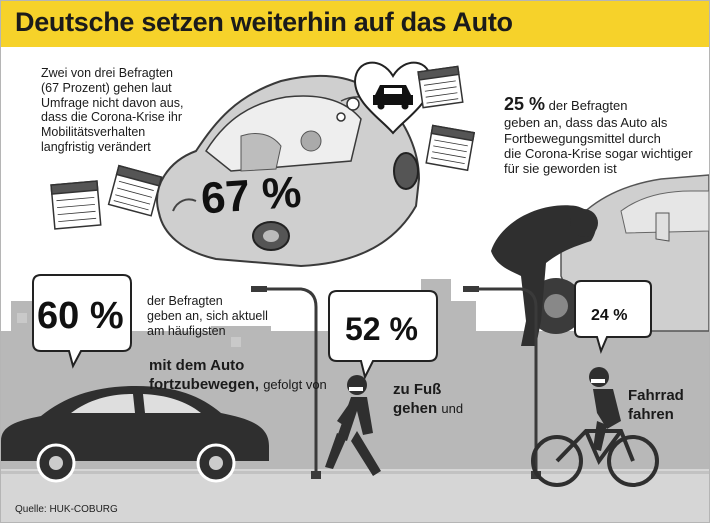  I want to click on car-icon-bottom, so click(135, 434).